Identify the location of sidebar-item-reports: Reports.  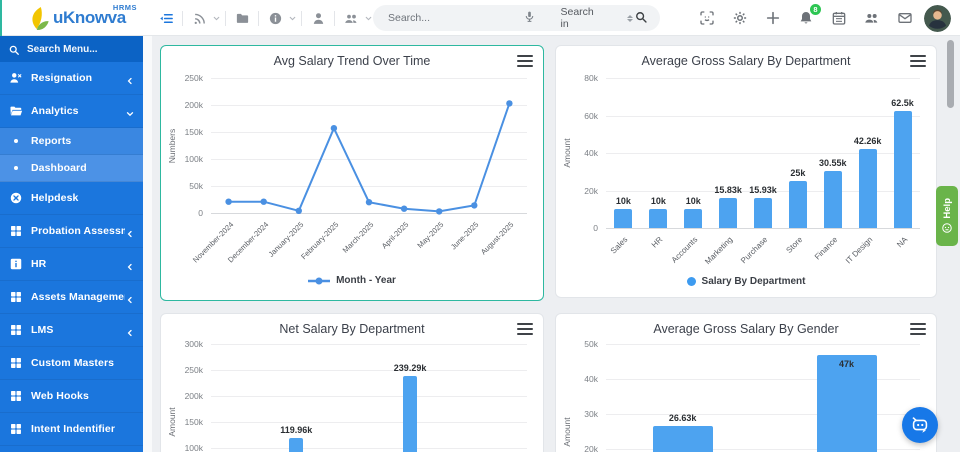
(71, 141).